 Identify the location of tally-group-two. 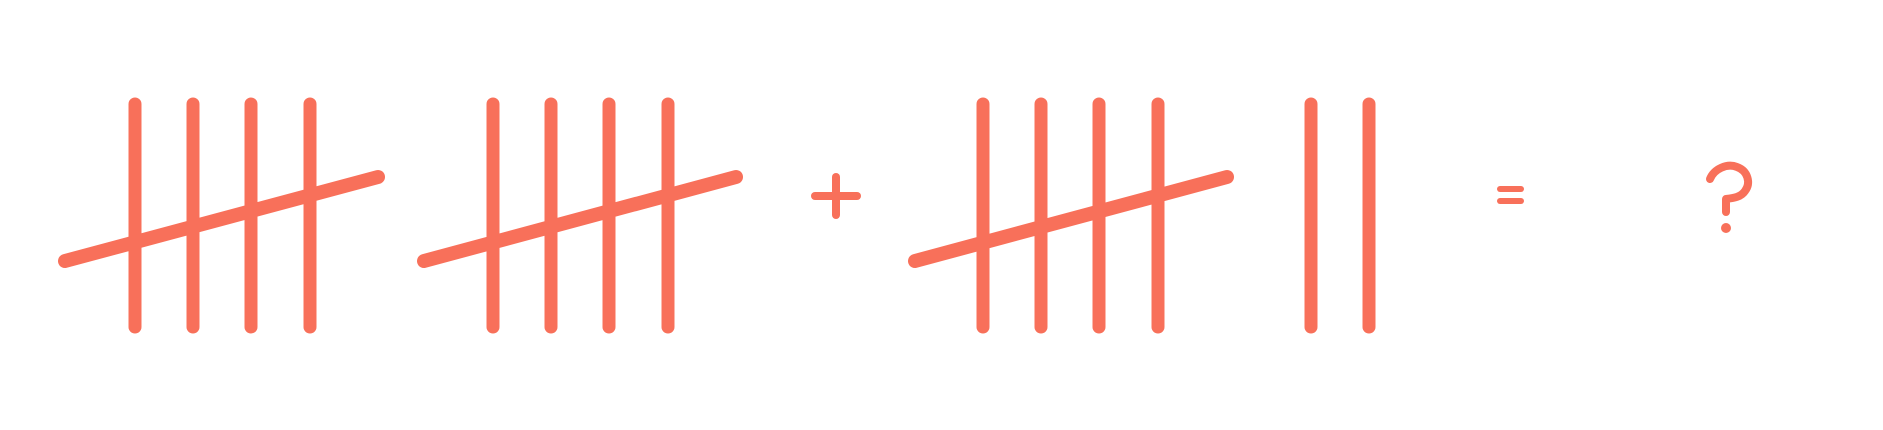
(1340, 215).